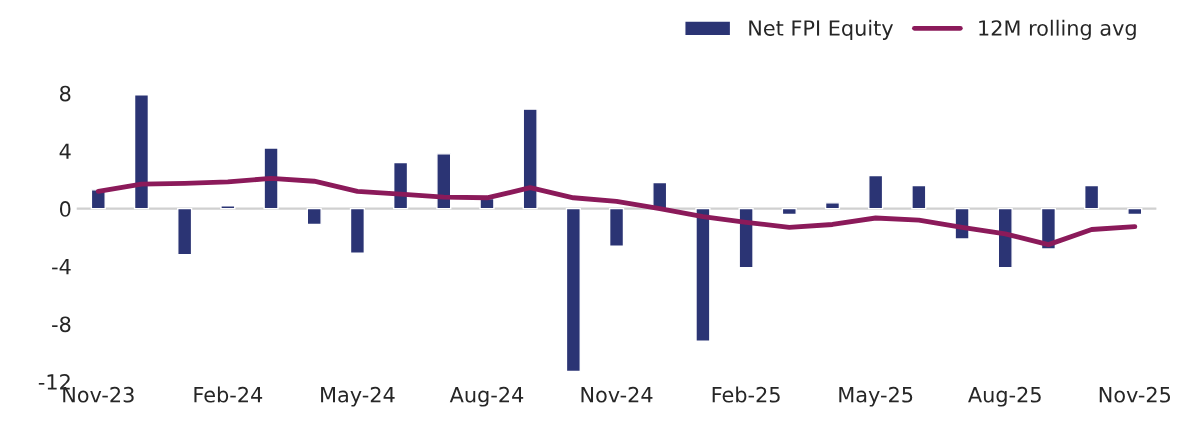  I want to click on x-tick-label: May-25, so click(876, 396).